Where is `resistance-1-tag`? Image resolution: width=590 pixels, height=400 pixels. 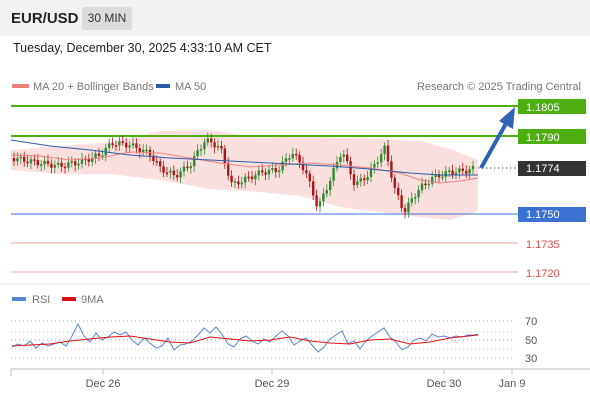 resistance-1-tag is located at coordinates (552, 136).